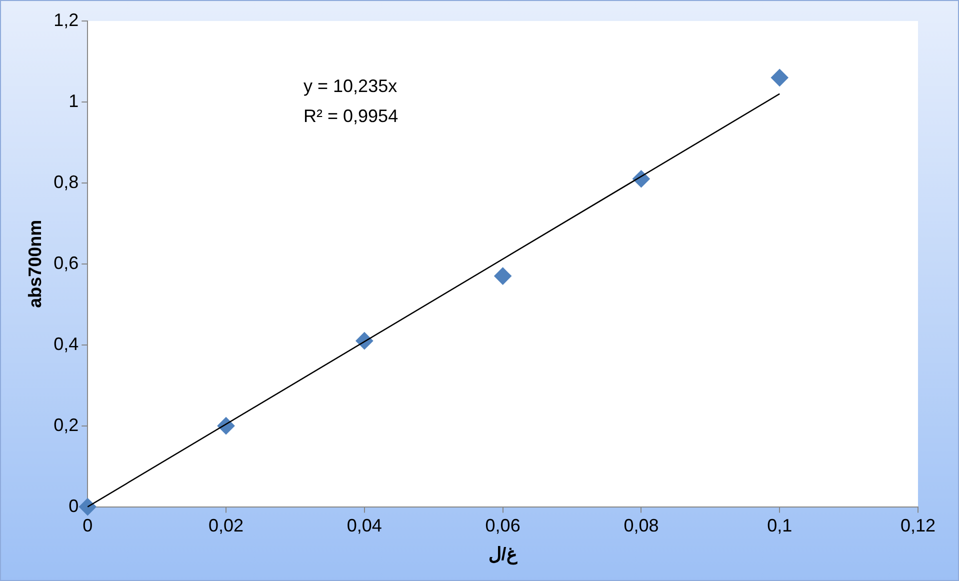 The height and width of the screenshot is (581, 959). I want to click on x-tick-label: 0,06, so click(502, 526).